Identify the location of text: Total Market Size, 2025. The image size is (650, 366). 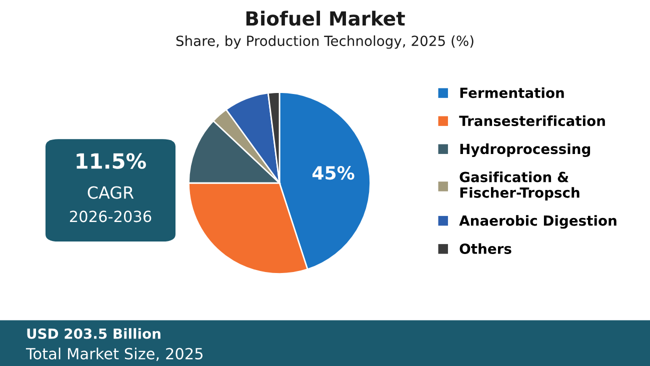
(114, 355).